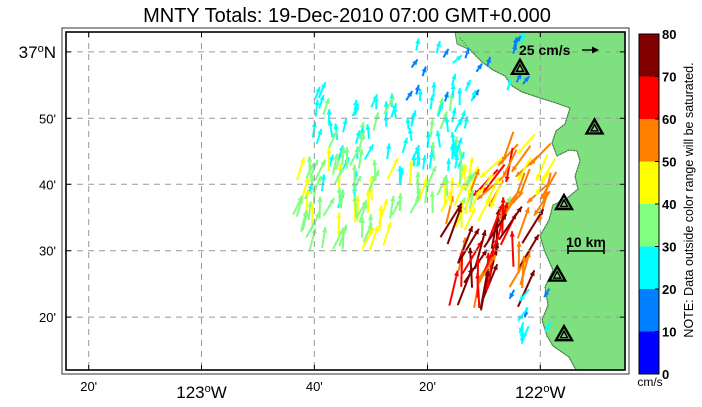 This screenshot has height=407, width=702. Describe the element at coordinates (669, 289) in the screenshot. I see `colorbar-tick-label: 20` at that location.